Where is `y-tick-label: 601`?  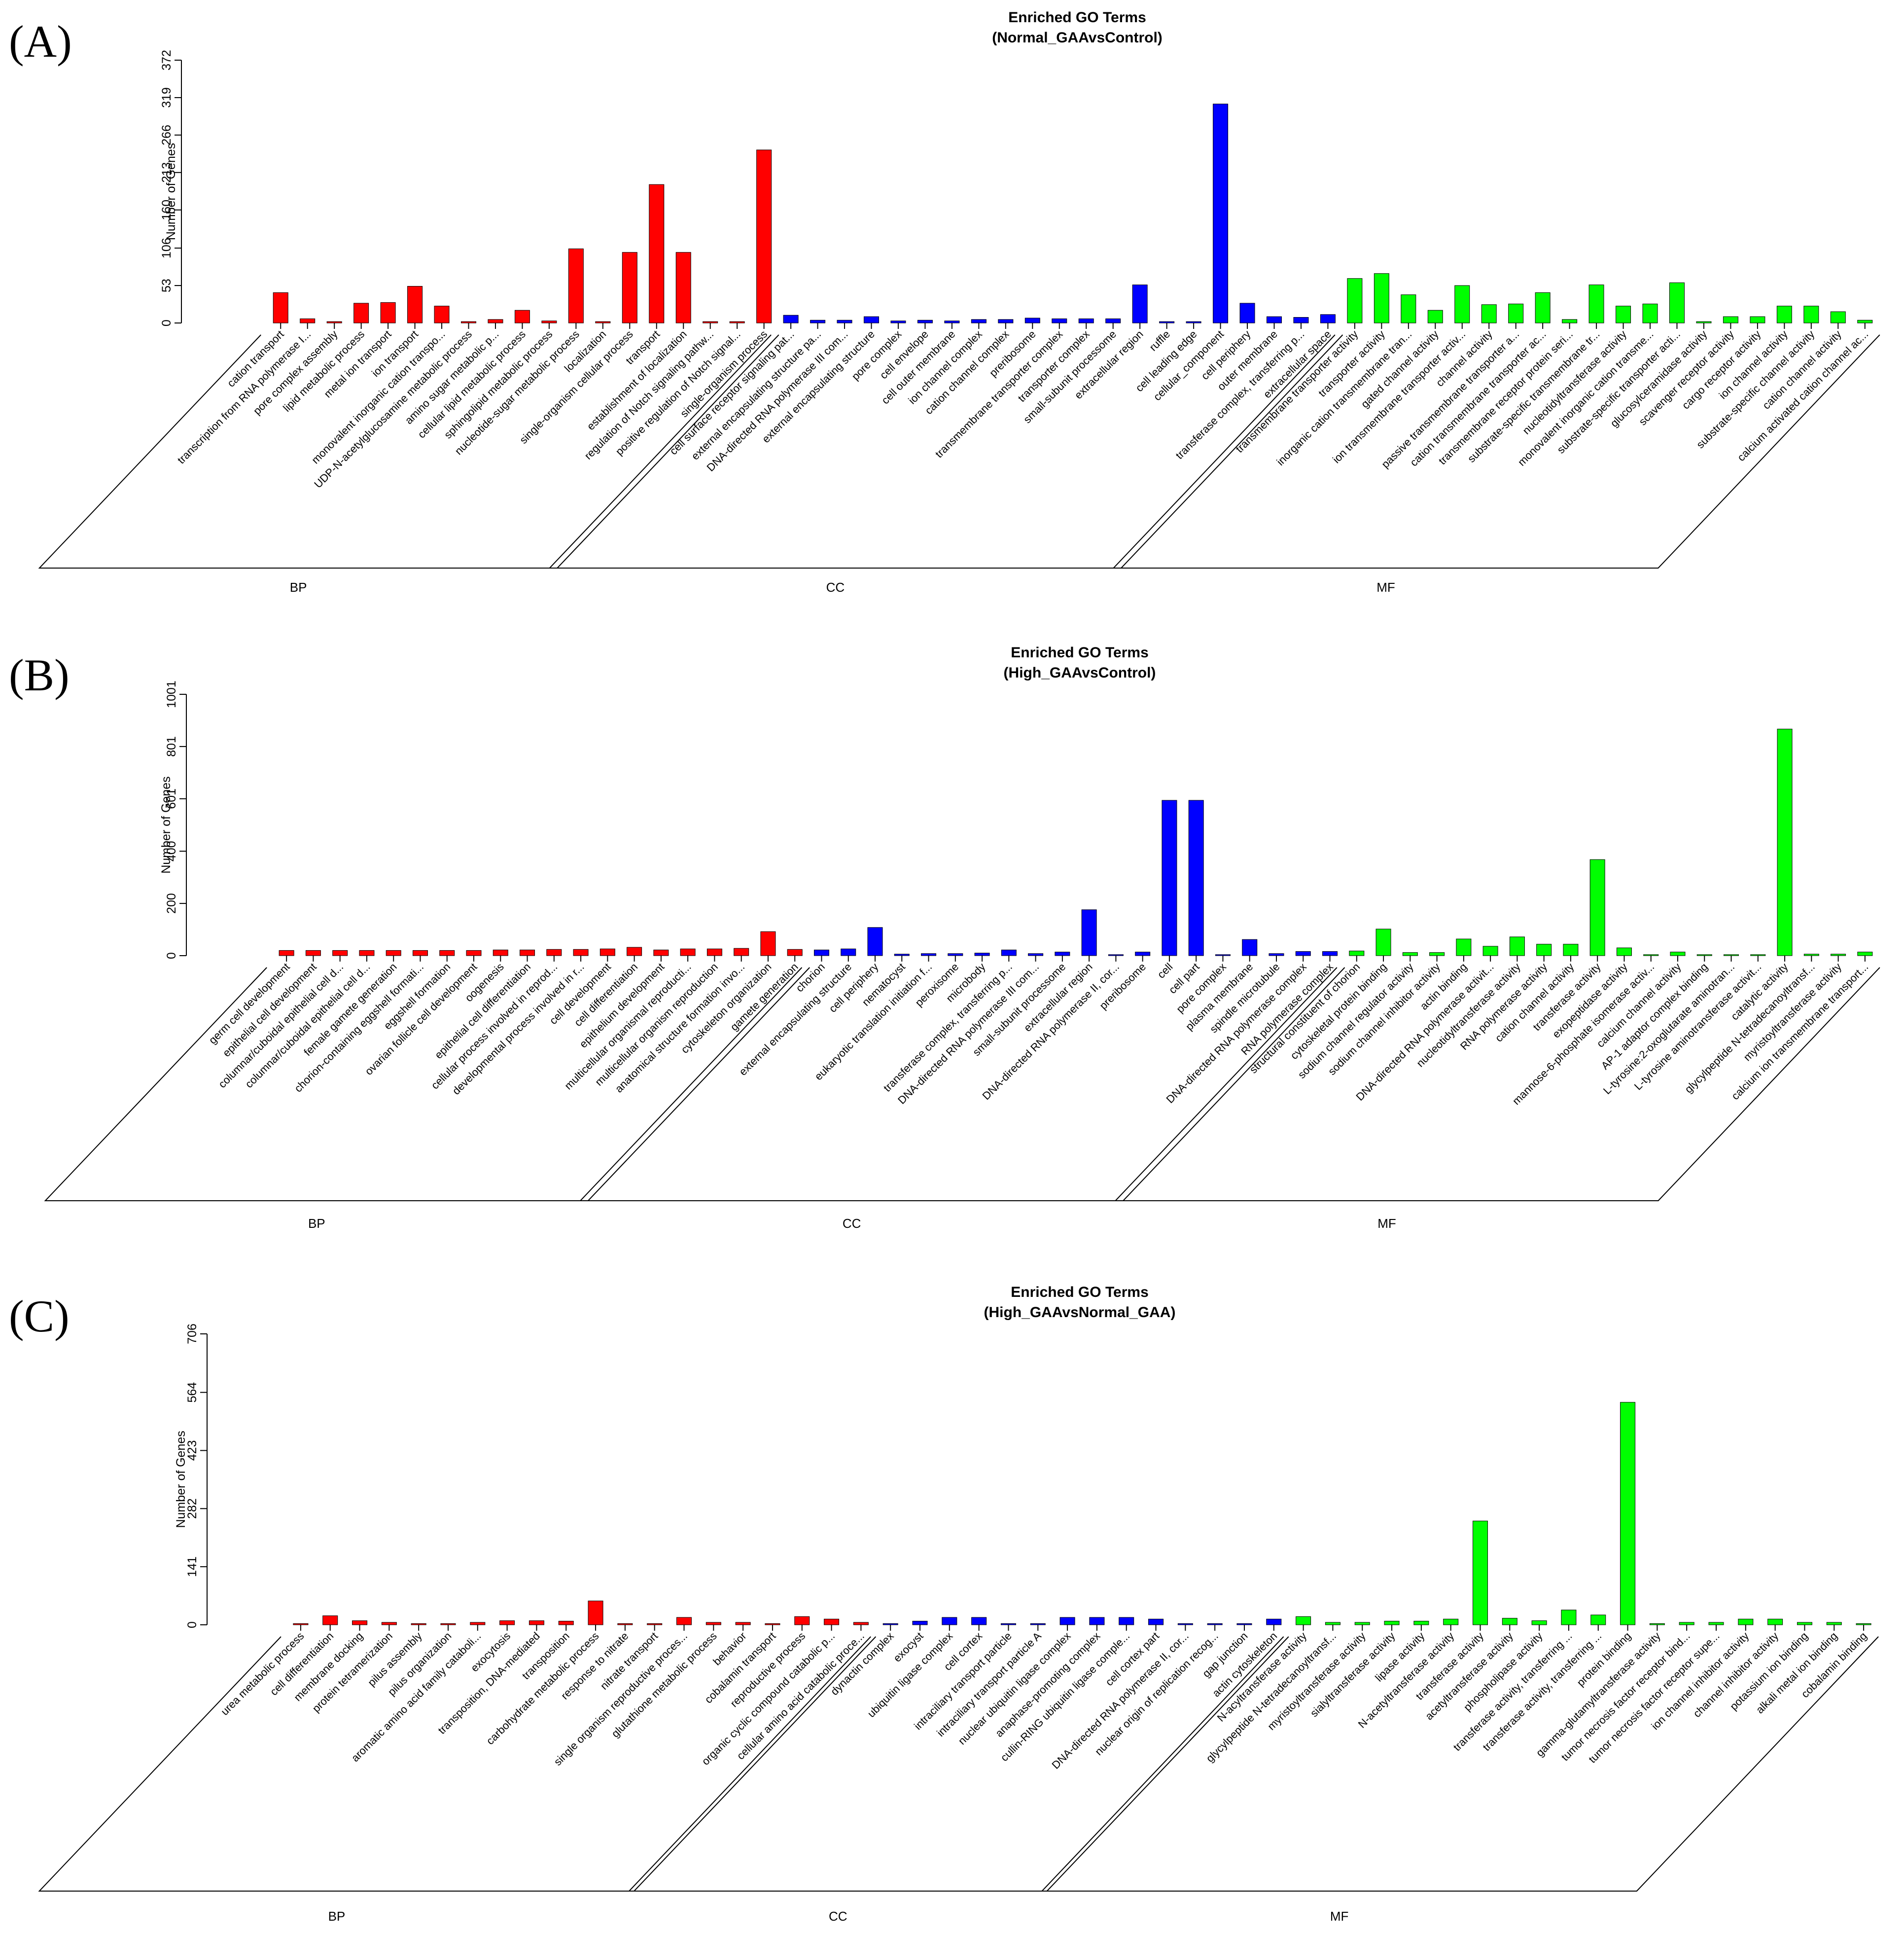 y-tick-label: 601 is located at coordinates (171, 799).